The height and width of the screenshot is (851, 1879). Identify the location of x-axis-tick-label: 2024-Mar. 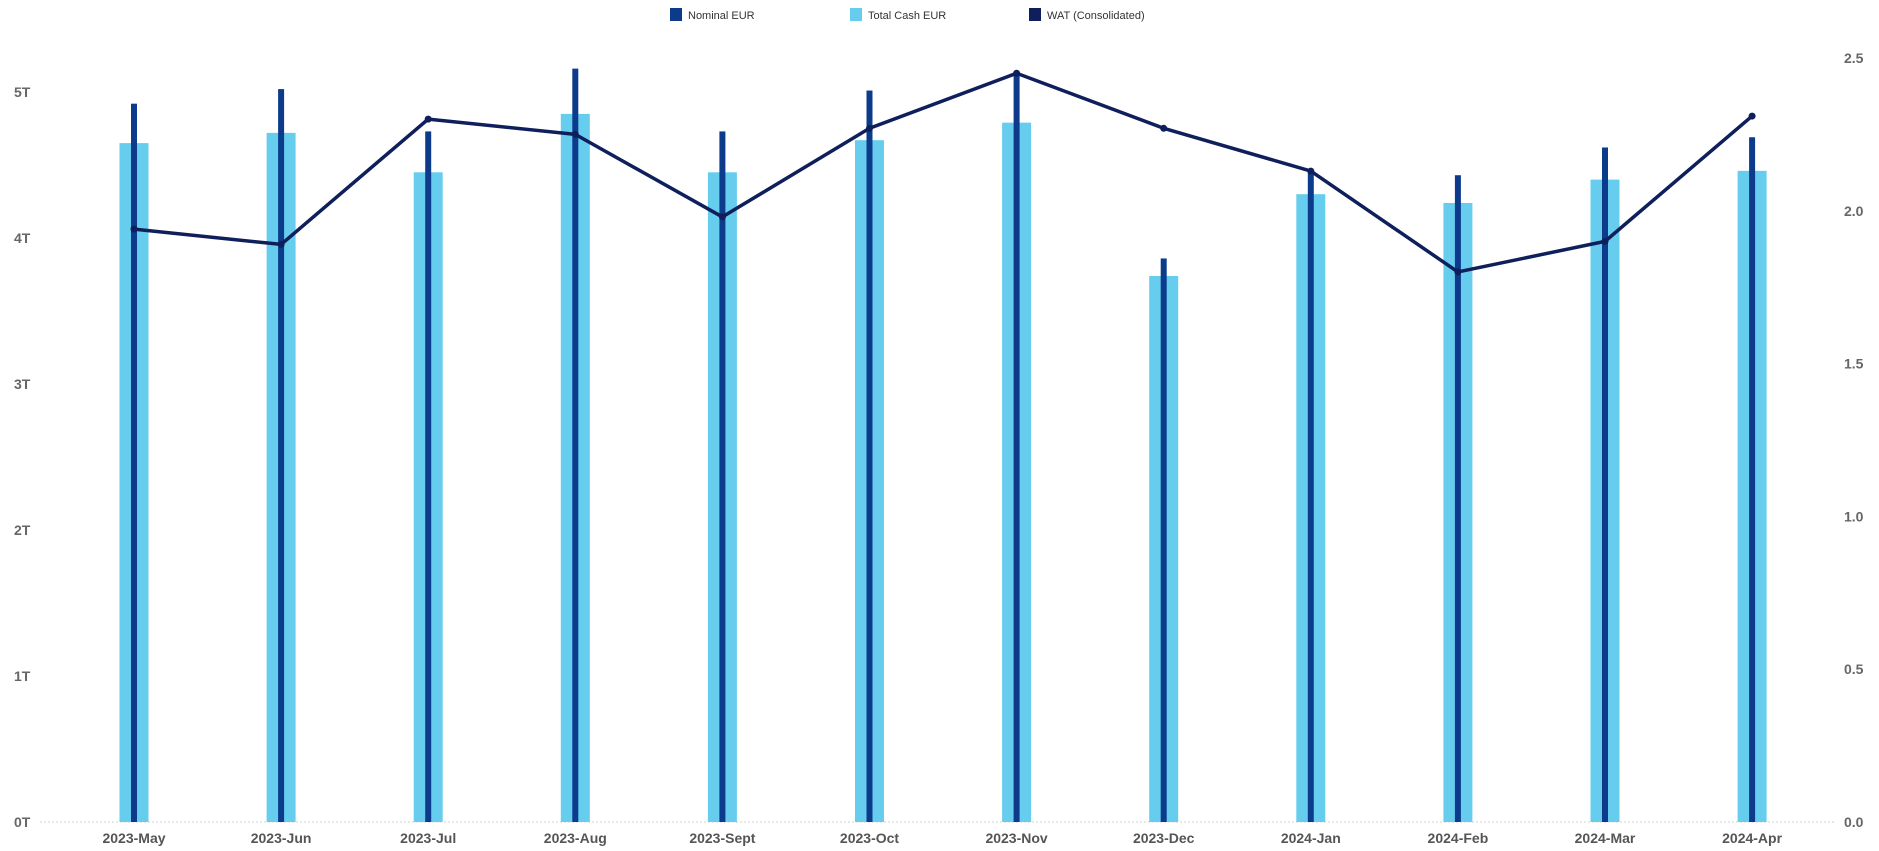
(1605, 838).